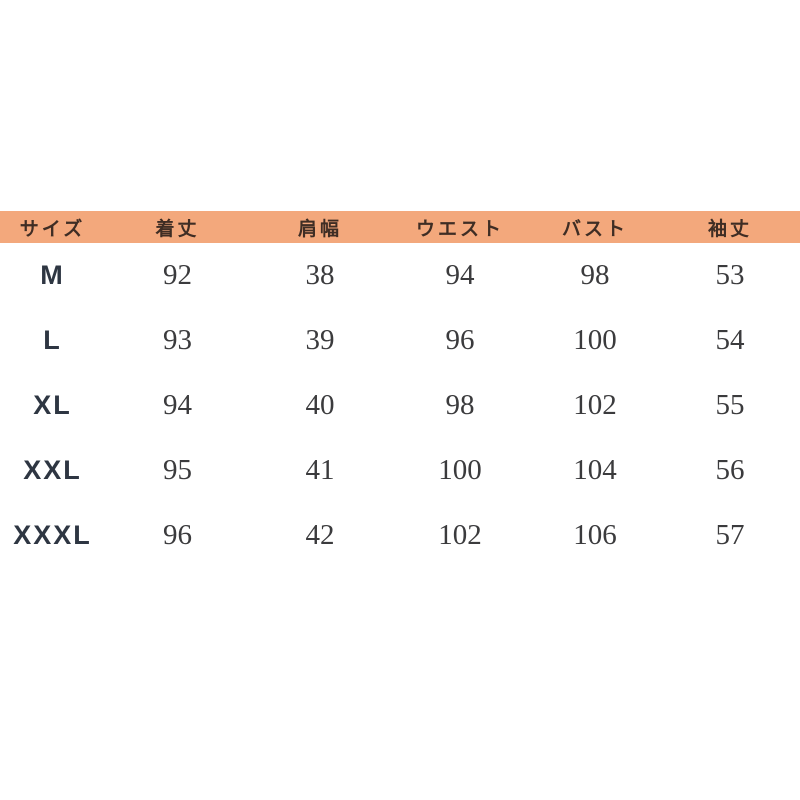 The height and width of the screenshot is (800, 800). What do you see at coordinates (177, 470) in the screenshot?
I see `measurement-cell: 95` at bounding box center [177, 470].